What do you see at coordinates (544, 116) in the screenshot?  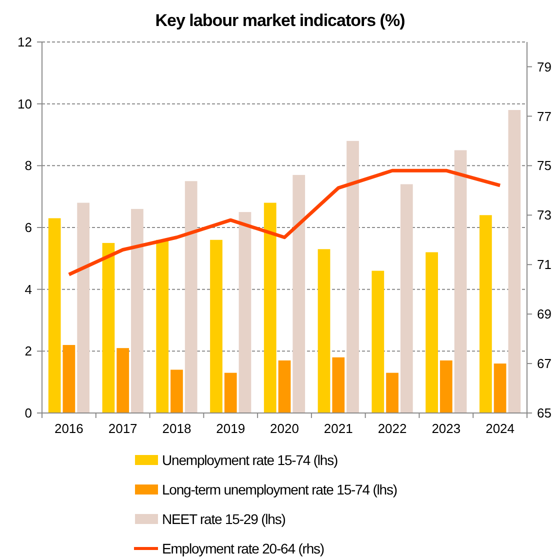 I see `y2-tick-label: 77` at bounding box center [544, 116].